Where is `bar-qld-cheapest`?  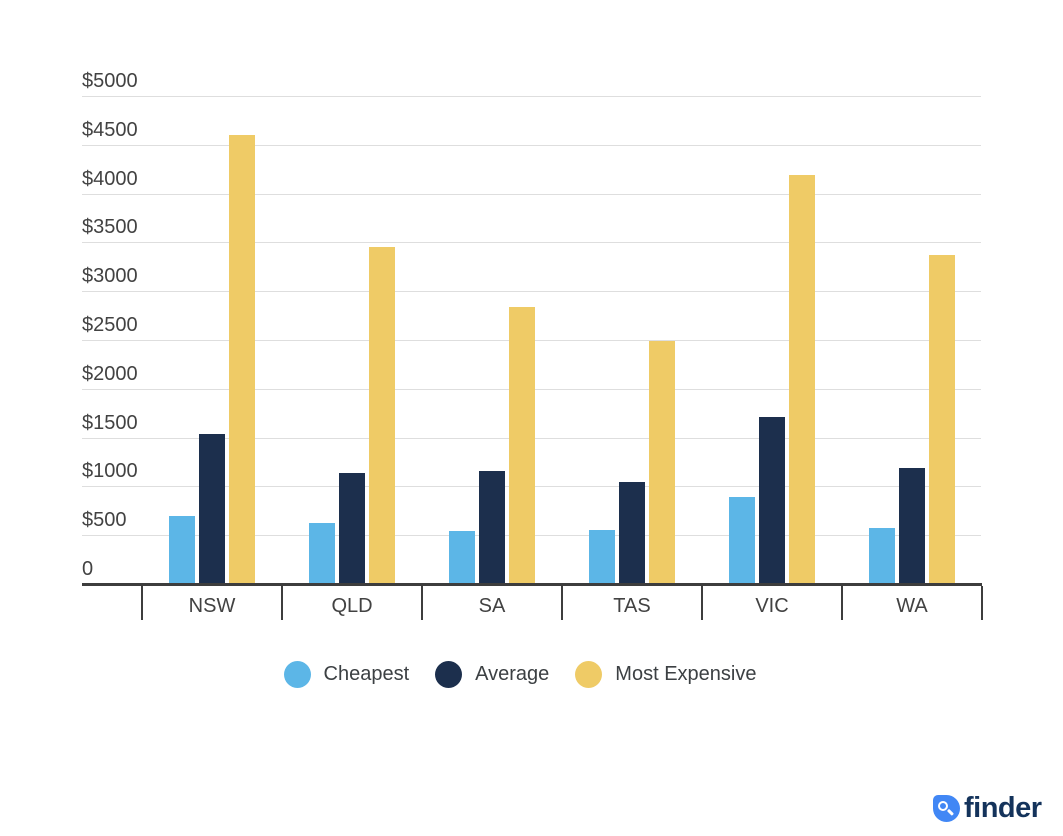 bar-qld-cheapest is located at coordinates (322, 552).